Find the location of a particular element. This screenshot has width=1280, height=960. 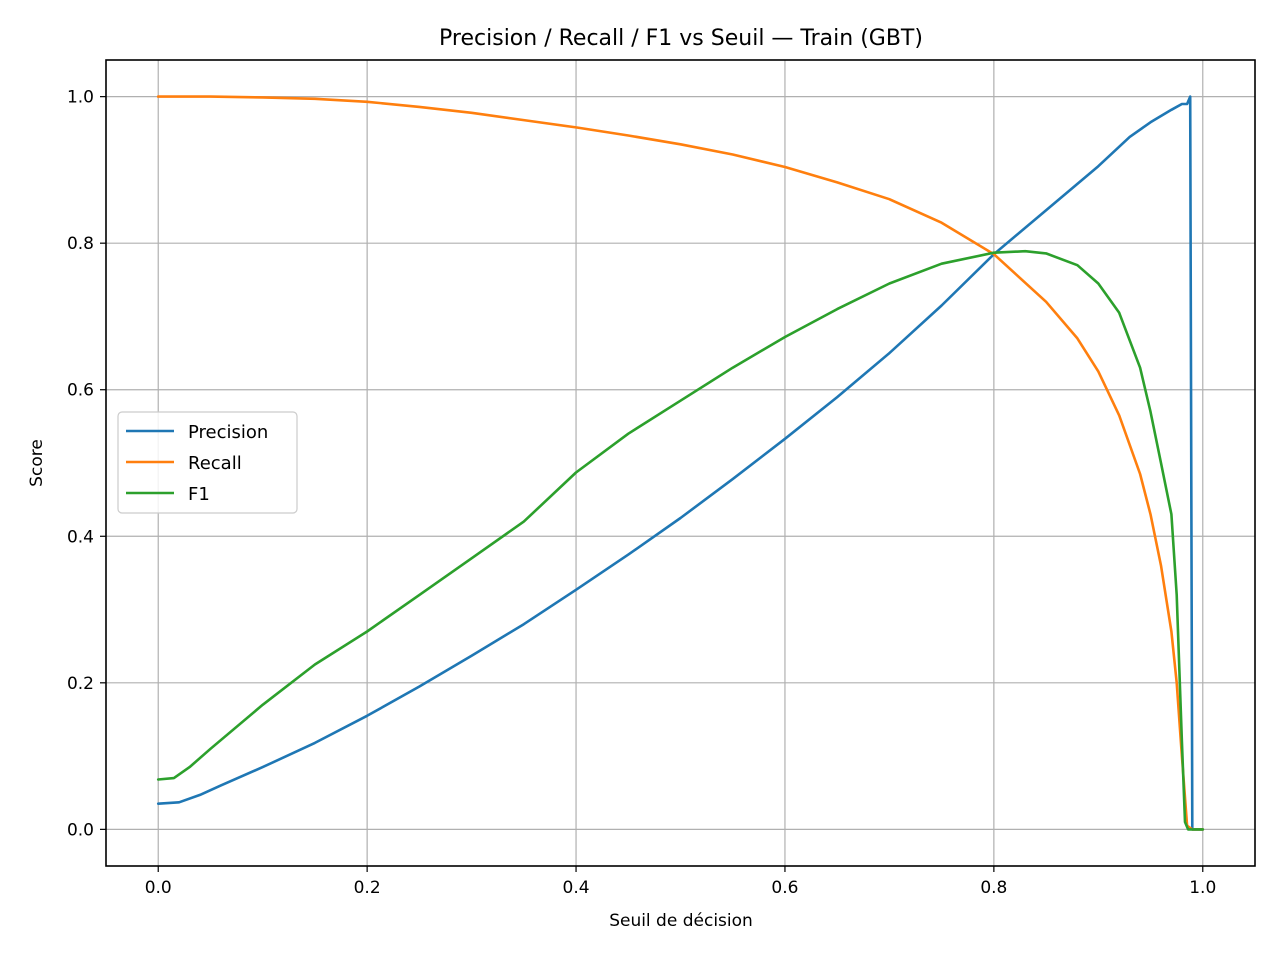

x-axis-label: Seuil de décision is located at coordinates (681, 921).